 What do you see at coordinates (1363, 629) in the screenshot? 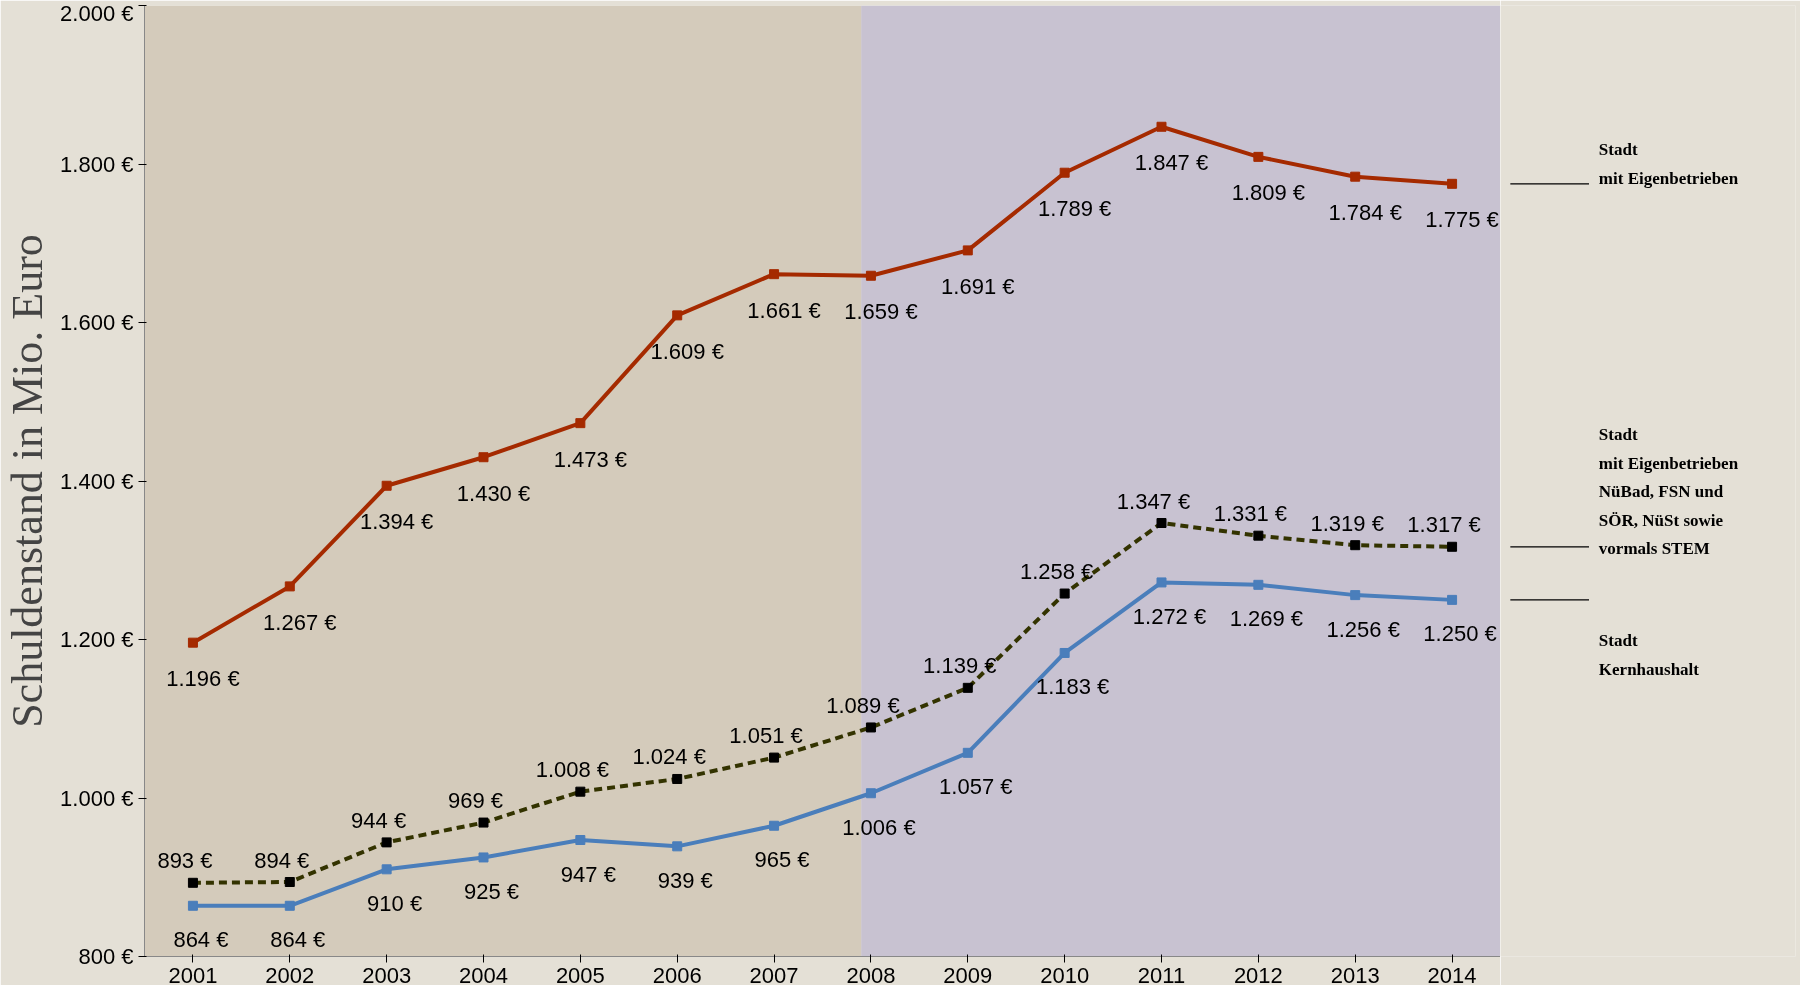
I see `data-label: 1.256 €` at bounding box center [1363, 629].